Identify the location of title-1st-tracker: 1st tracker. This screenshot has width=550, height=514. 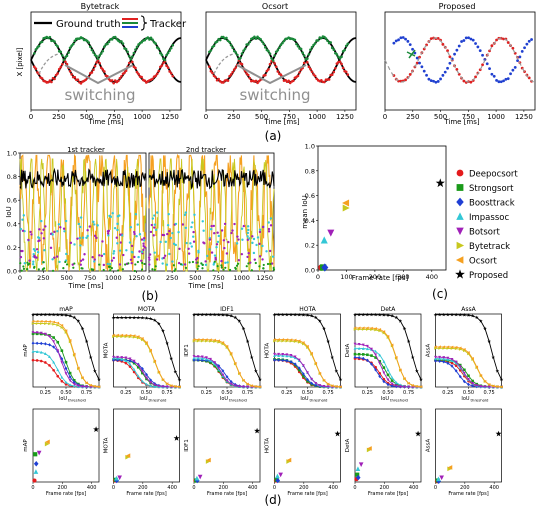
(86, 150).